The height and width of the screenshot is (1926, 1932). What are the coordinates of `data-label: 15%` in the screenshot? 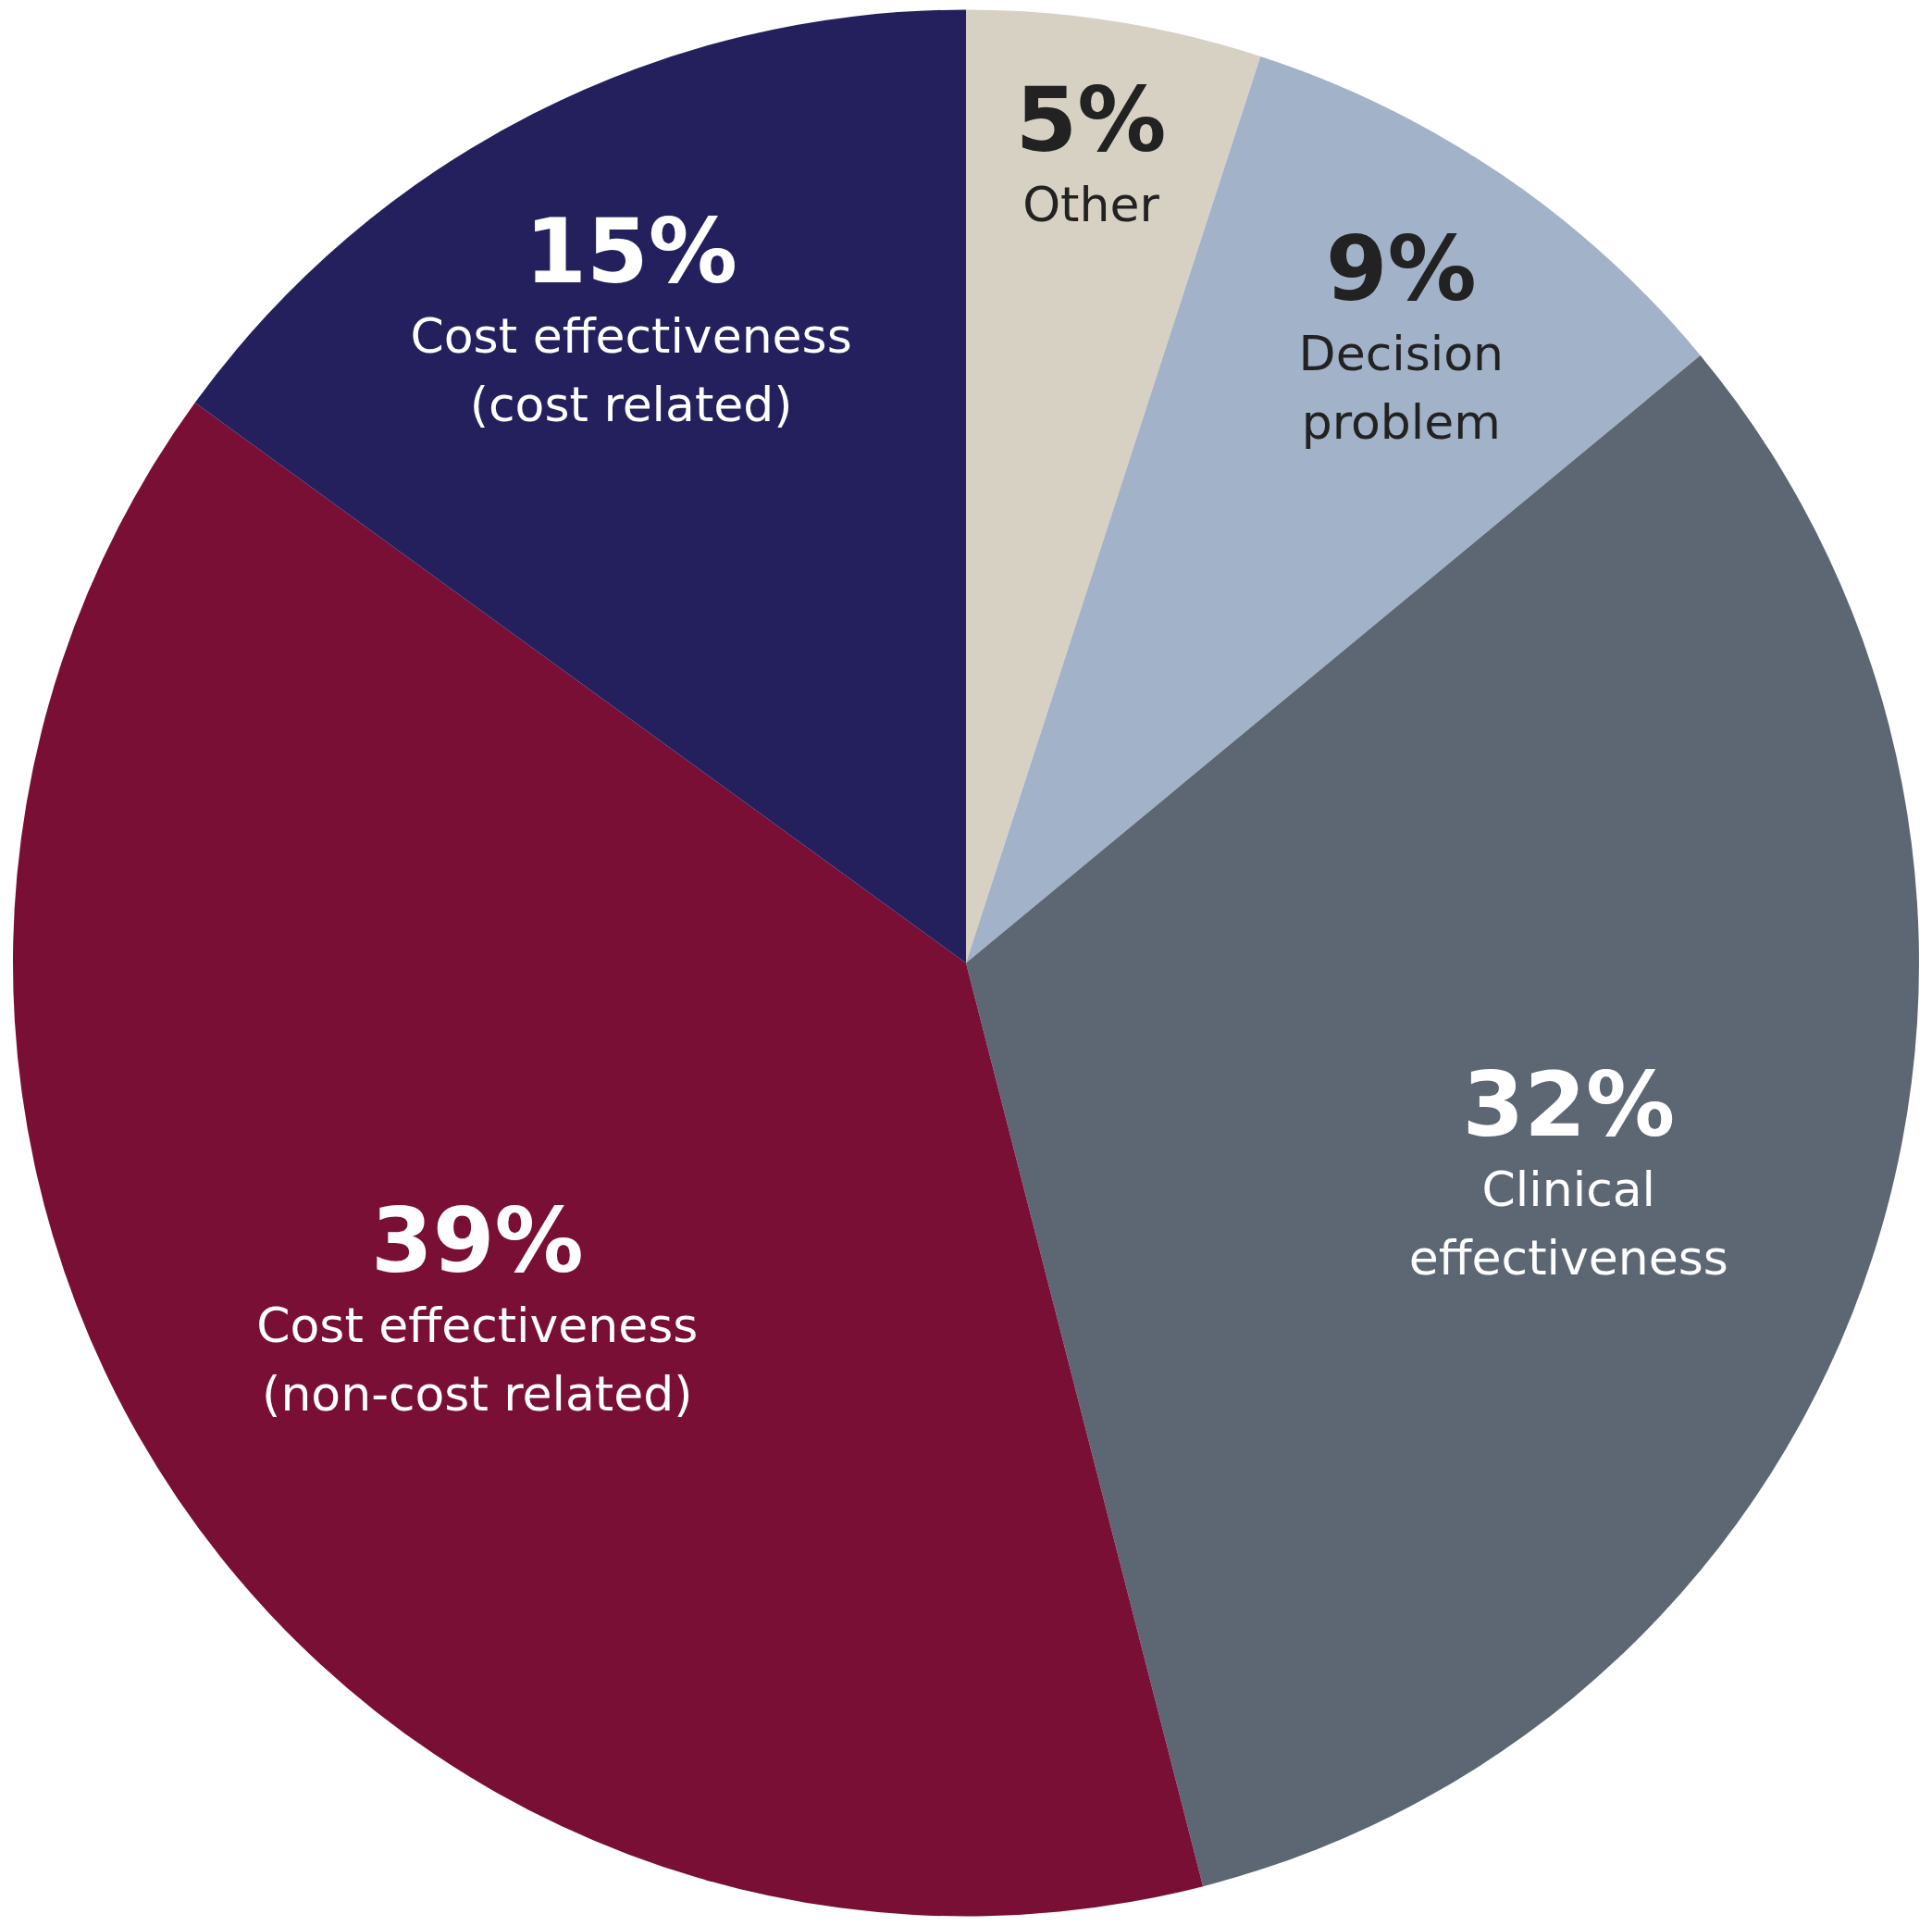 It's located at (632, 252).